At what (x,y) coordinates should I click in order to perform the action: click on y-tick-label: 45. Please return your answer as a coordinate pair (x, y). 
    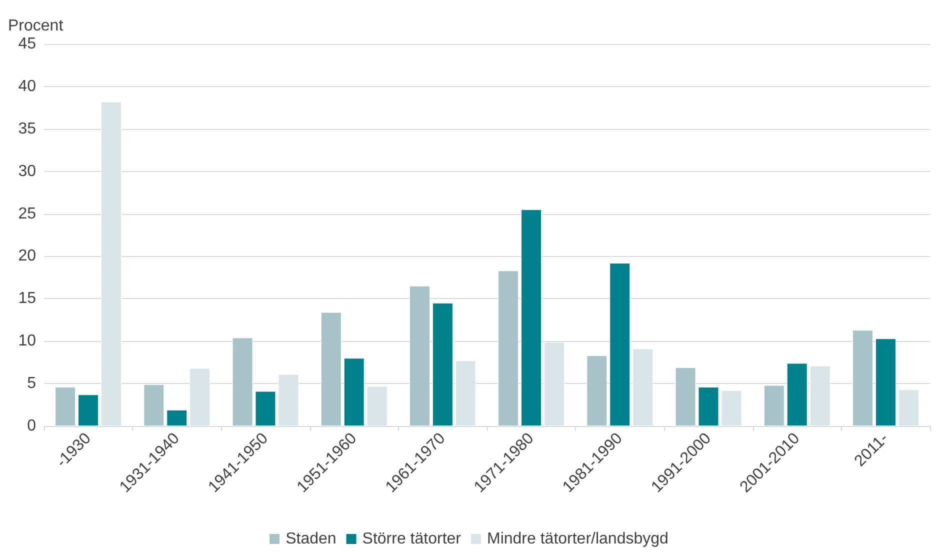
    Looking at the image, I should click on (27, 44).